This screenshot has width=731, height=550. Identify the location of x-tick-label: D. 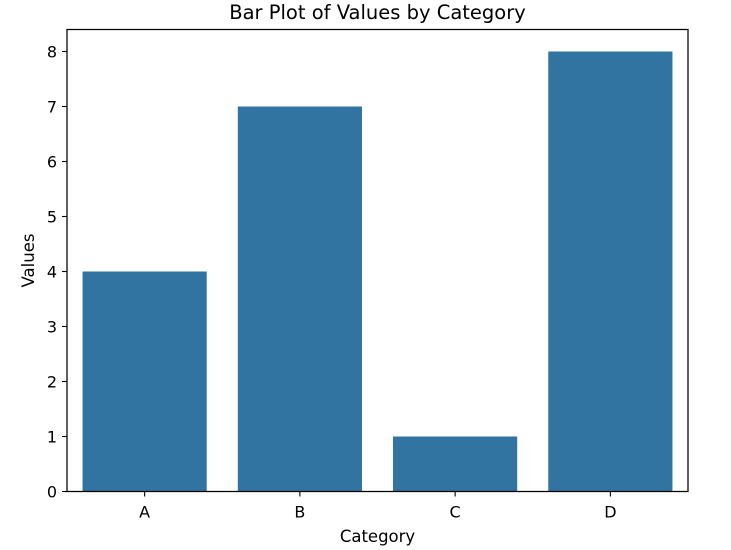
(610, 512).